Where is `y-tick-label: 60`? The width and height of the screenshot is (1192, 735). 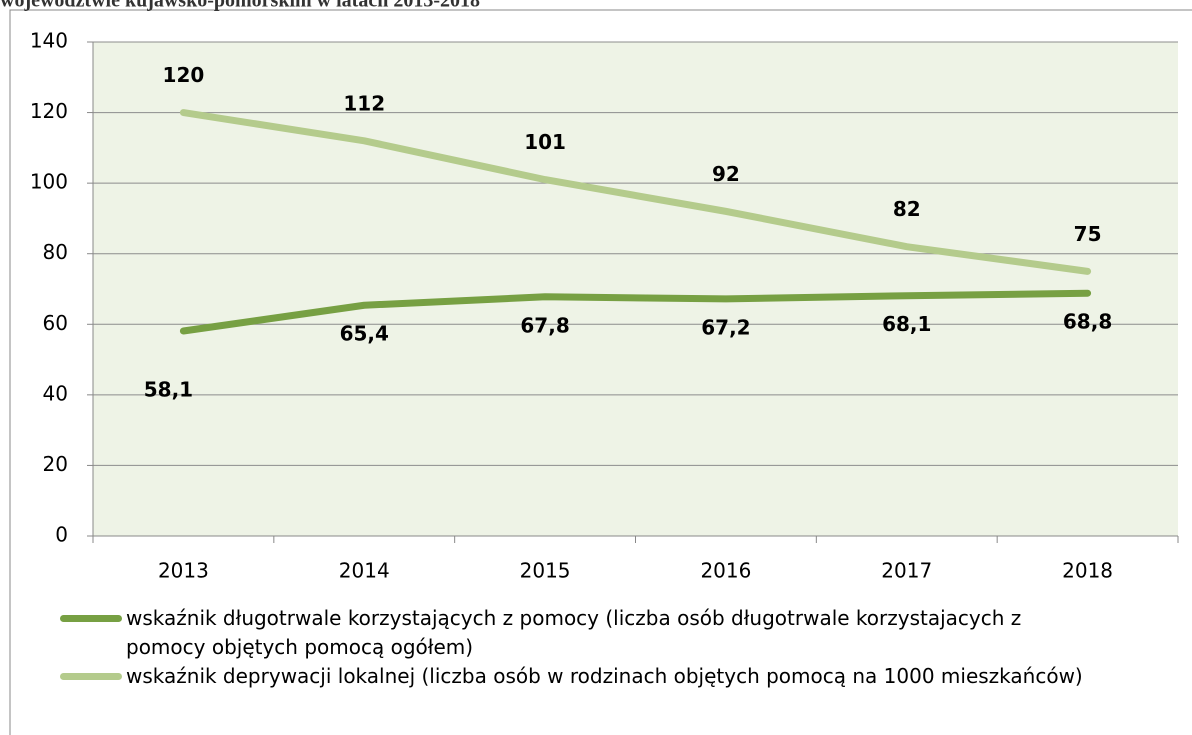 y-tick-label: 60 is located at coordinates (55, 323).